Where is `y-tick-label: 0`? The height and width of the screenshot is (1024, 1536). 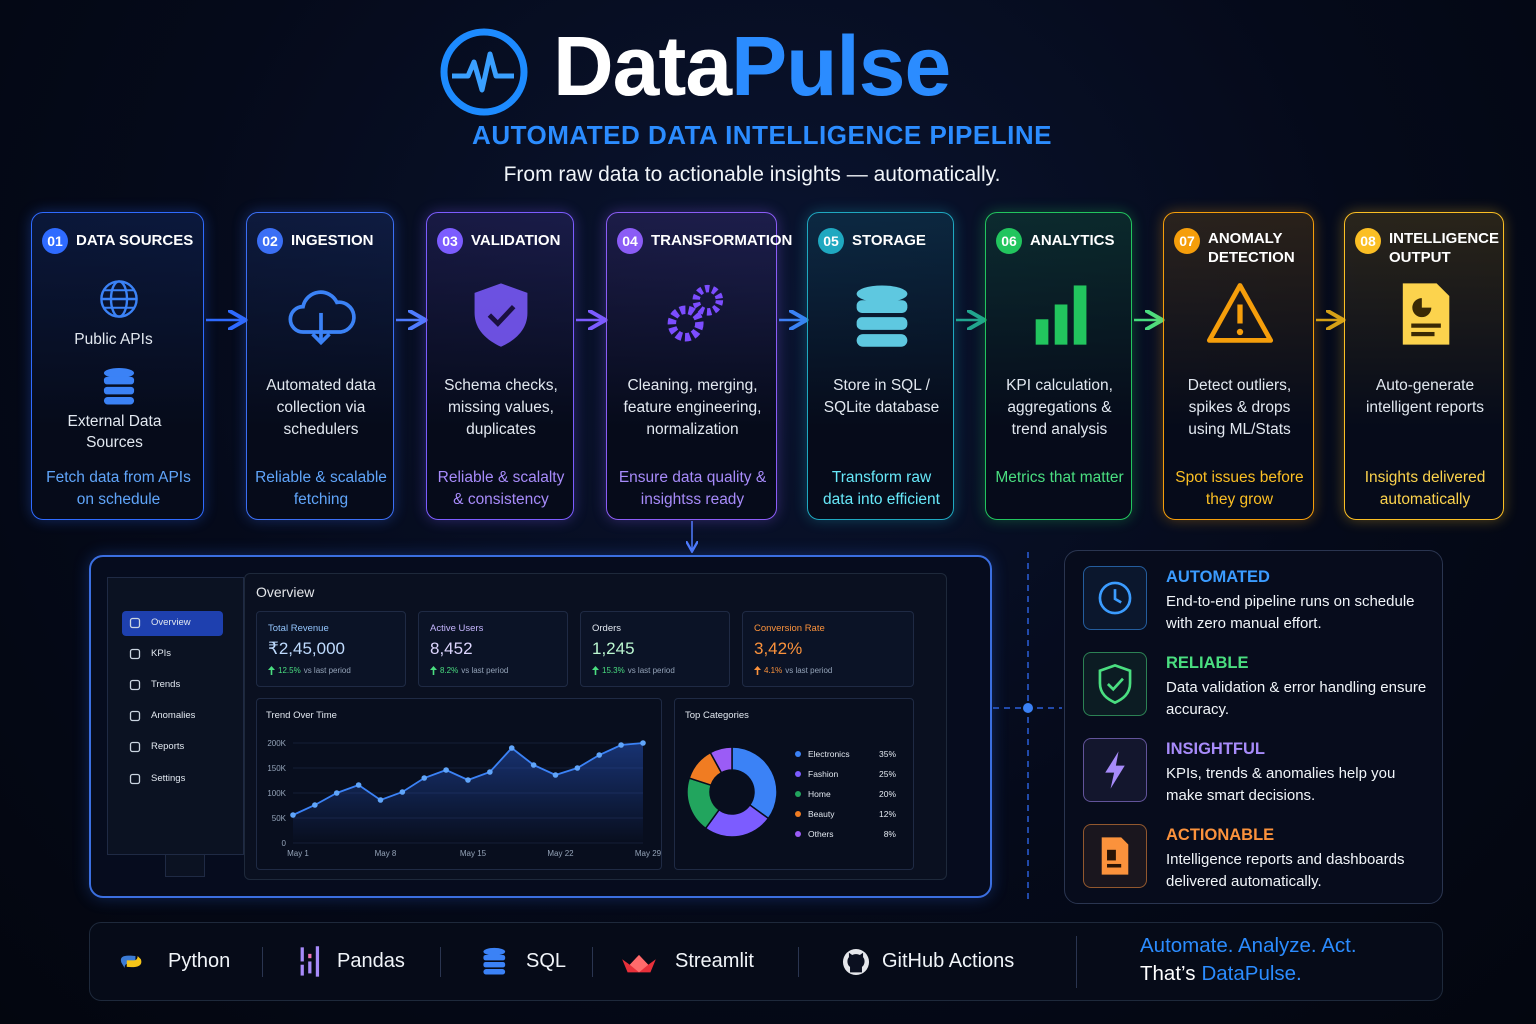
y-tick-label: 0 is located at coordinates (284, 843).